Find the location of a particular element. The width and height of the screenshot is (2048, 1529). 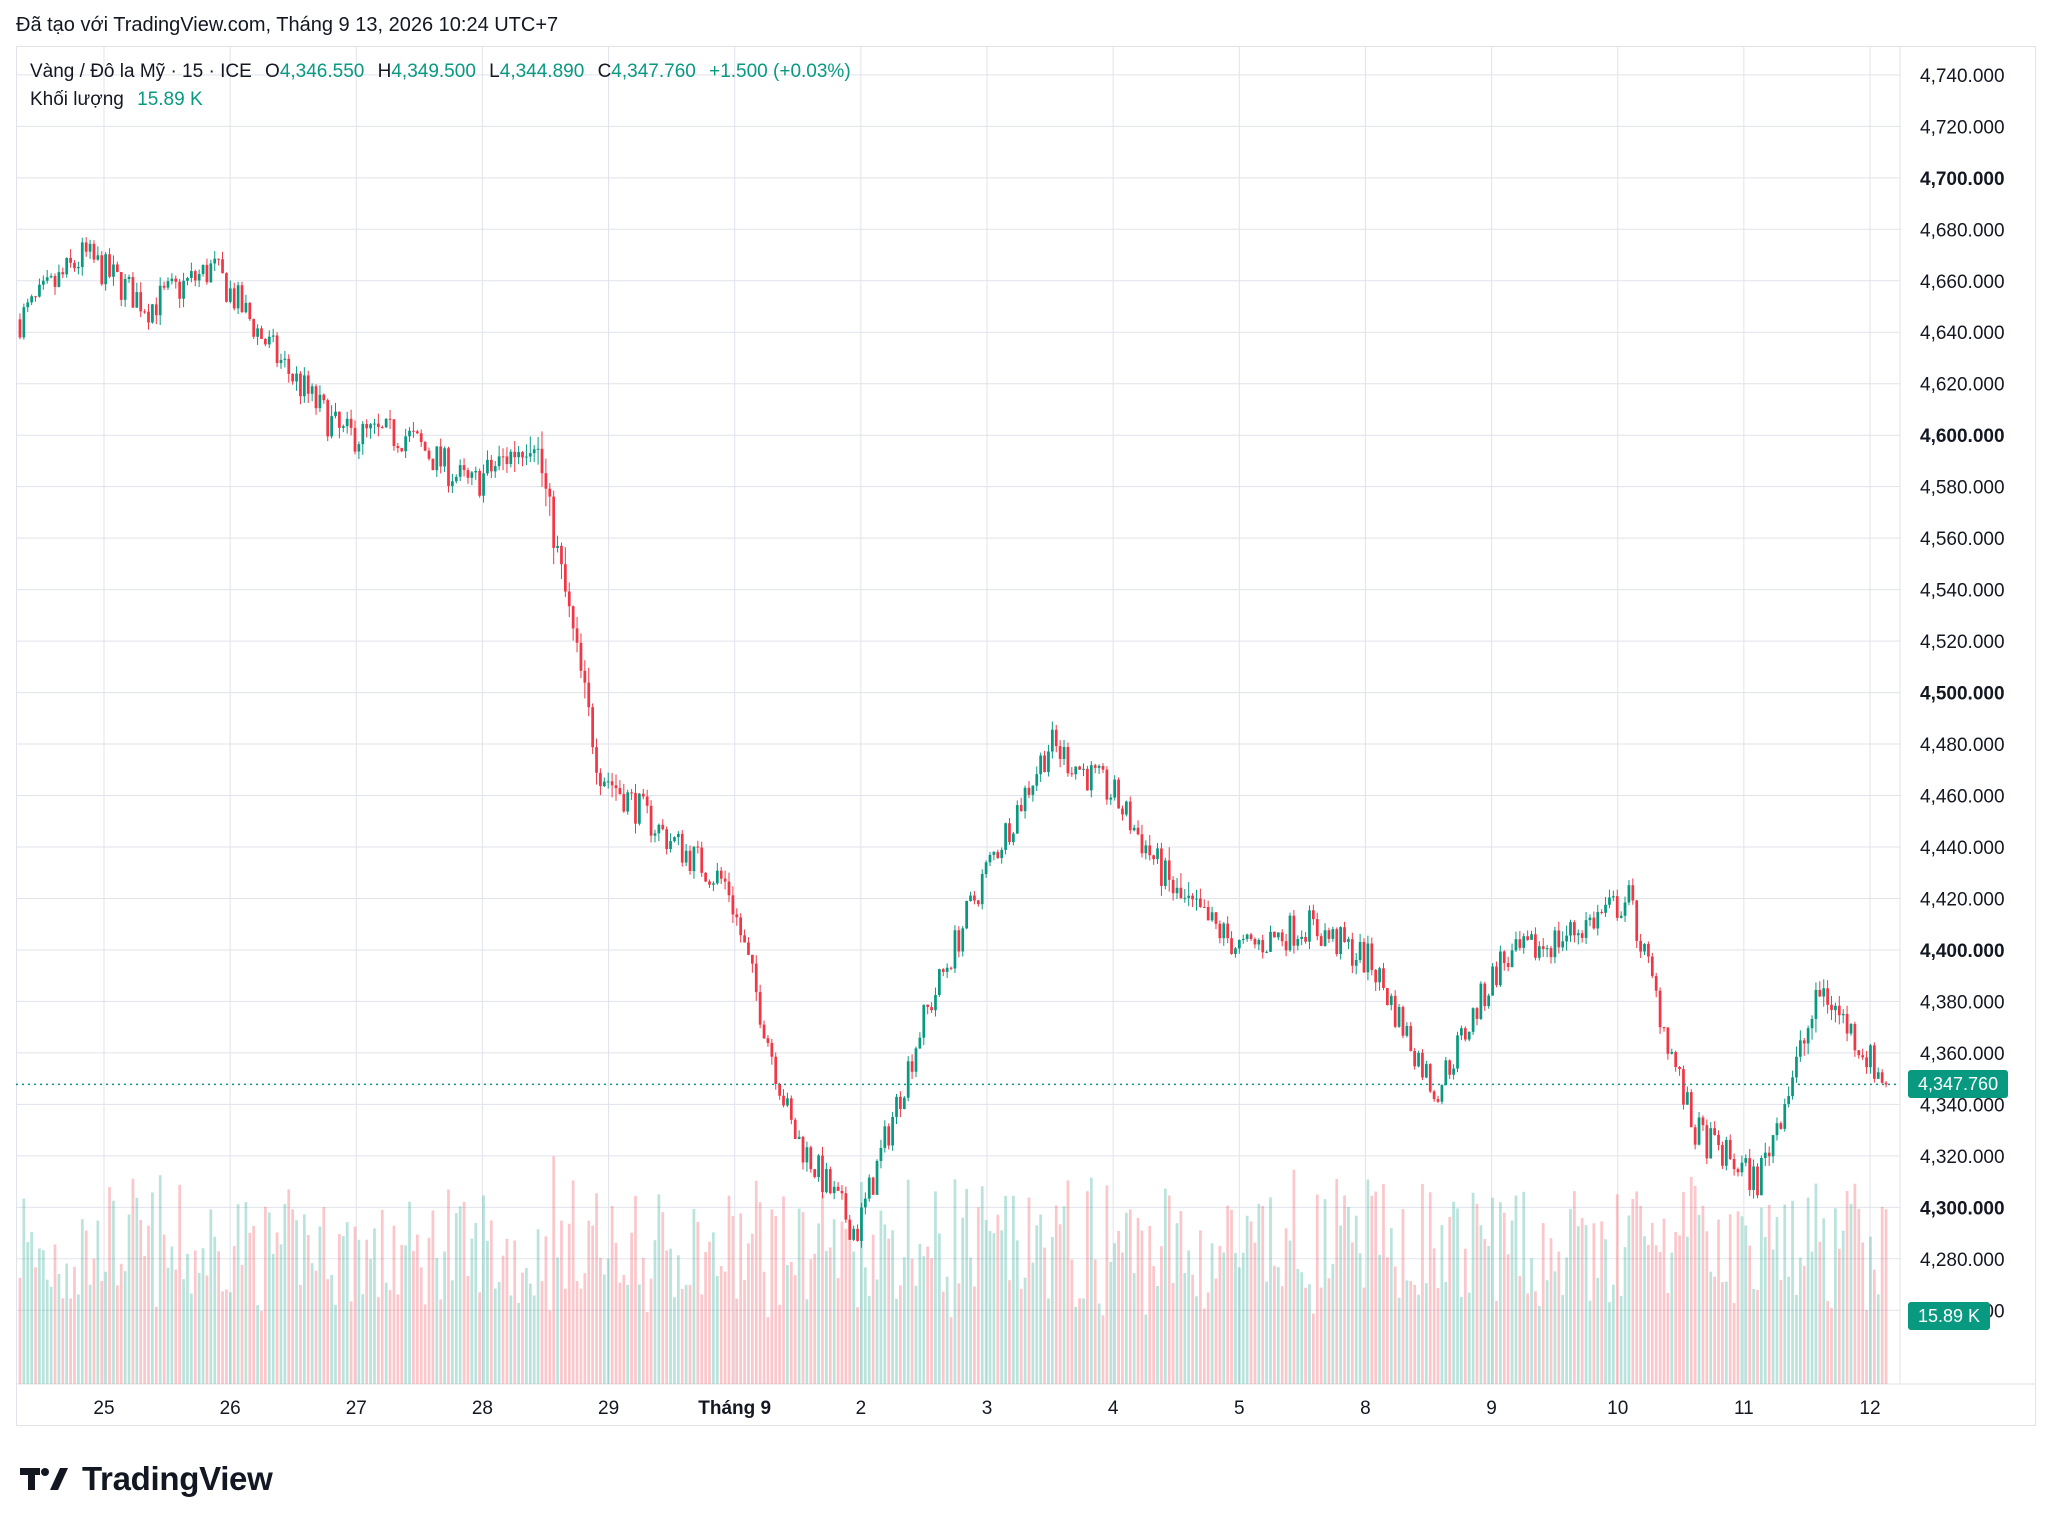

x-tick-label: 12 is located at coordinates (1869, 1408).